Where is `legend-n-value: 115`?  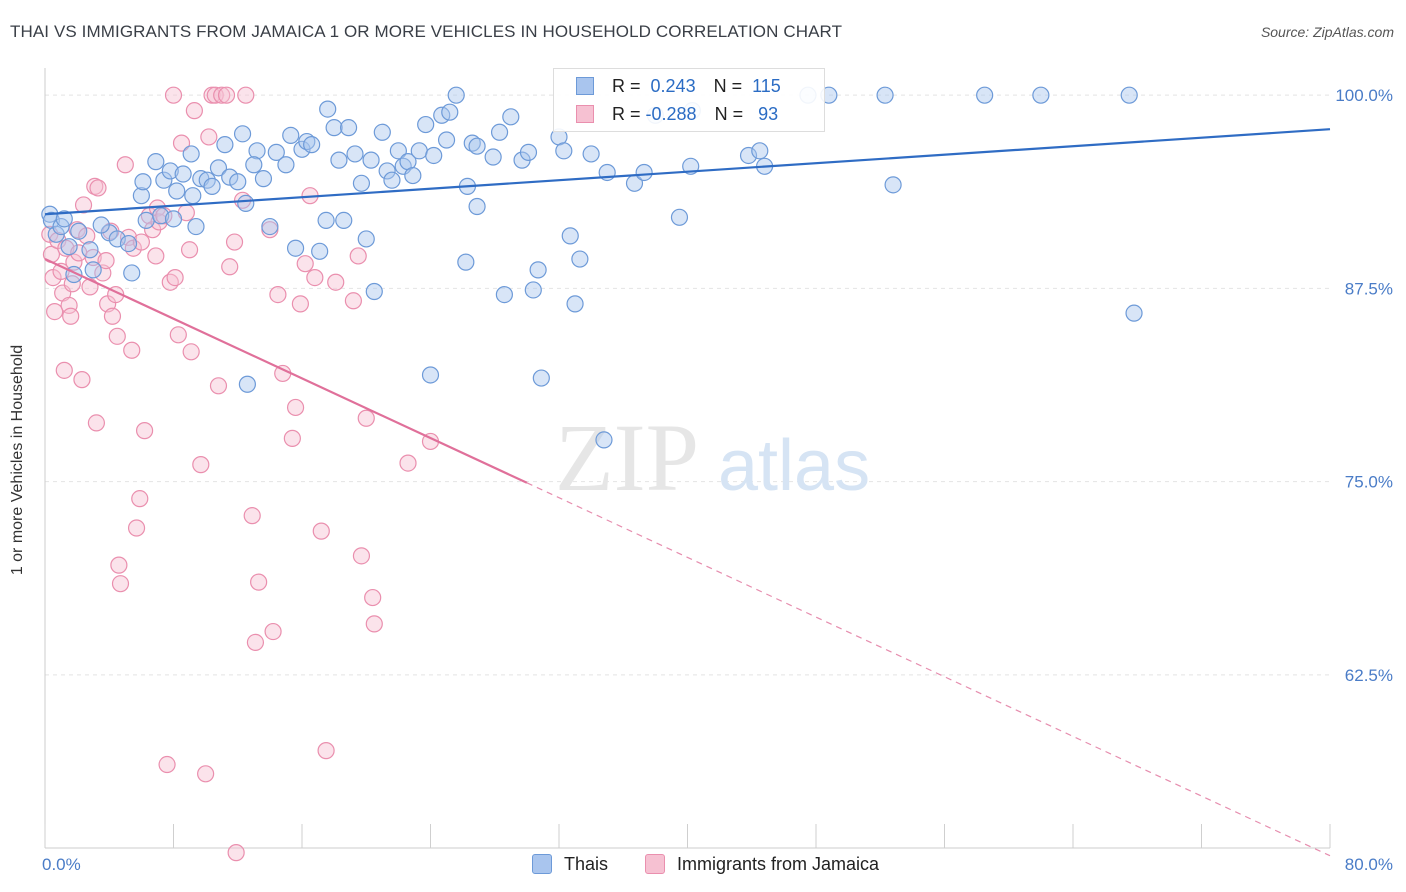
legend-n-value: 115 is located at coordinates (766, 85).